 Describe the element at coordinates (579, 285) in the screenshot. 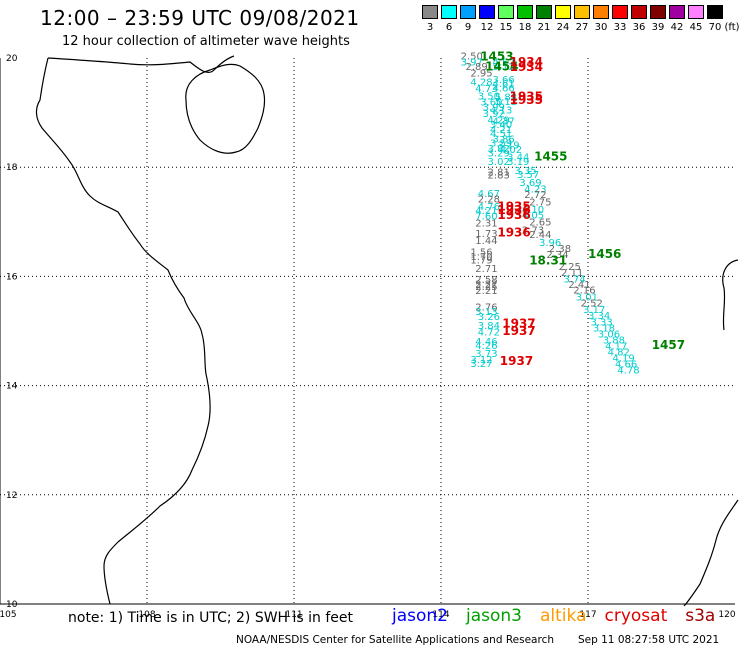

I see `wave-height-value: 2.41` at that location.